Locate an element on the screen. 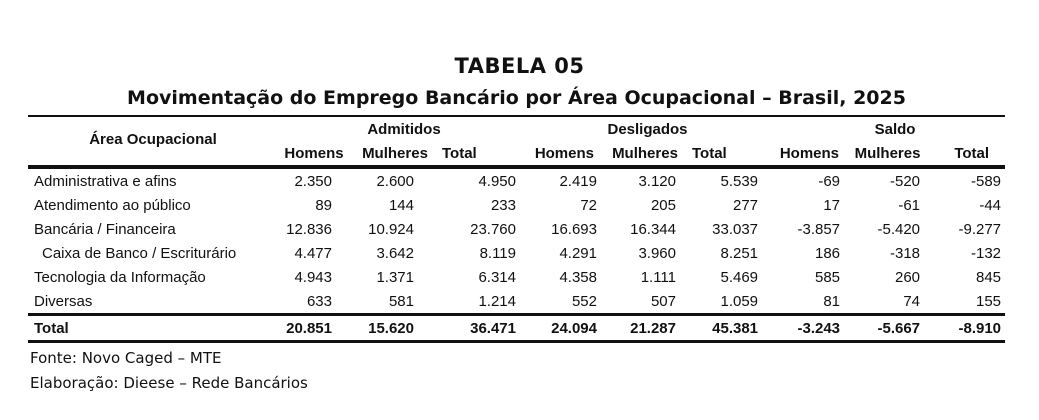 Image resolution: width=1039 pixels, height=420 pixels. header-adm-mulheres: Mulheres is located at coordinates (395, 153).